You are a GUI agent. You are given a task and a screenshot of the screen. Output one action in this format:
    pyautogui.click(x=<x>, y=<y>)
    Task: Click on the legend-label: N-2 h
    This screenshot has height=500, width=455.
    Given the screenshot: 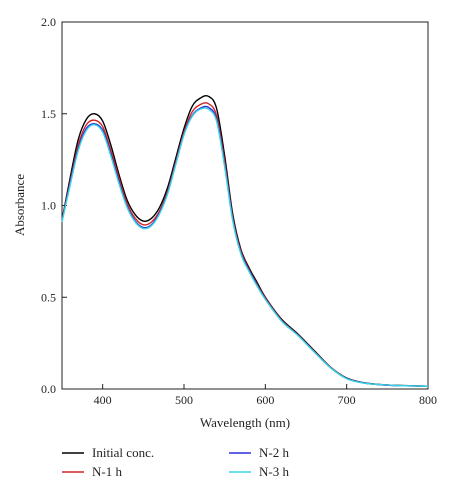 What is the action you would take?
    pyautogui.click(x=274, y=452)
    